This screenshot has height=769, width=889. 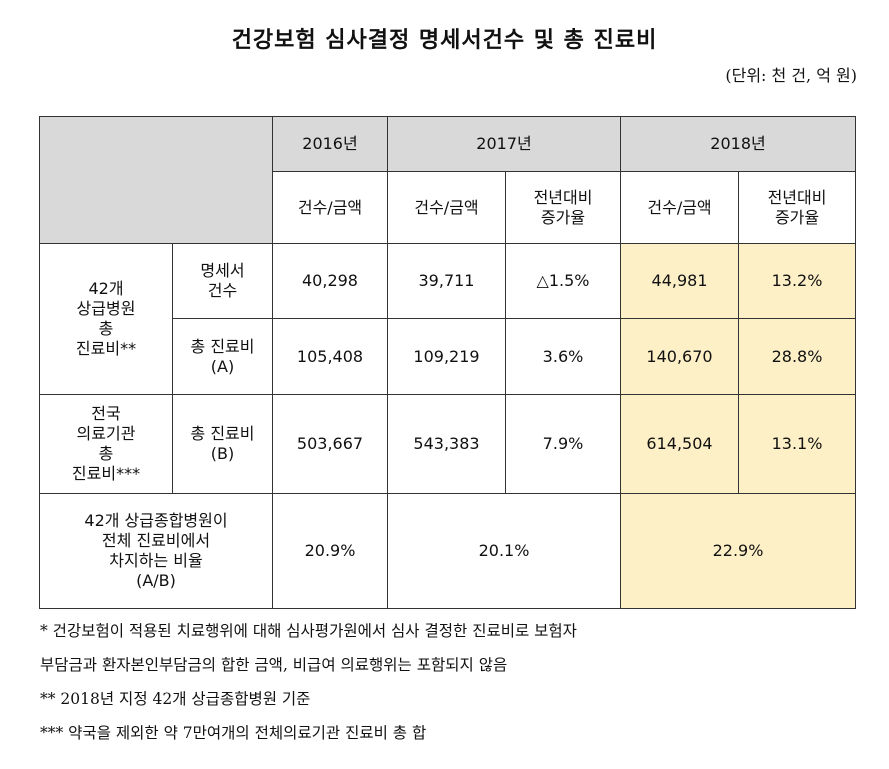 What do you see at coordinates (330, 207) in the screenshot?
I see `count-amount-header-2016: 건수/금액` at bounding box center [330, 207].